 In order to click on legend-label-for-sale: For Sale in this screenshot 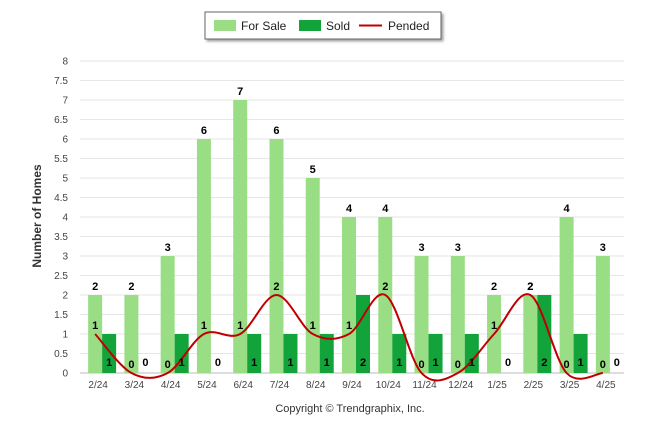, I will do `click(264, 26)`.